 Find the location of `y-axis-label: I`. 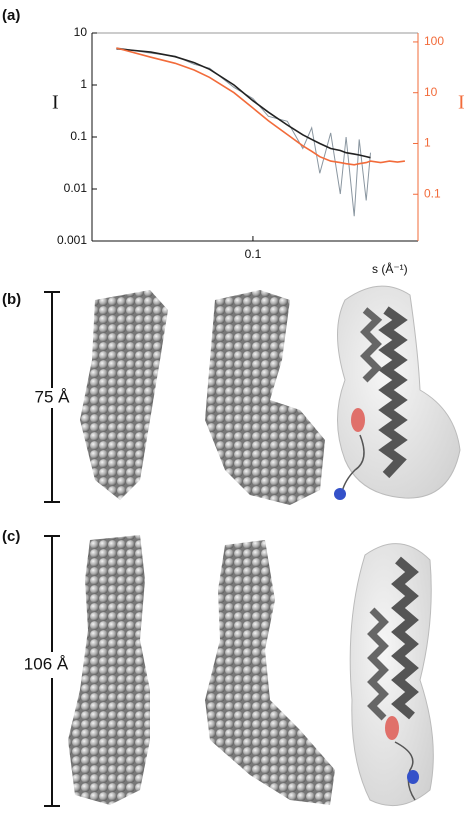

y-axis-label: I is located at coordinates (55, 103).